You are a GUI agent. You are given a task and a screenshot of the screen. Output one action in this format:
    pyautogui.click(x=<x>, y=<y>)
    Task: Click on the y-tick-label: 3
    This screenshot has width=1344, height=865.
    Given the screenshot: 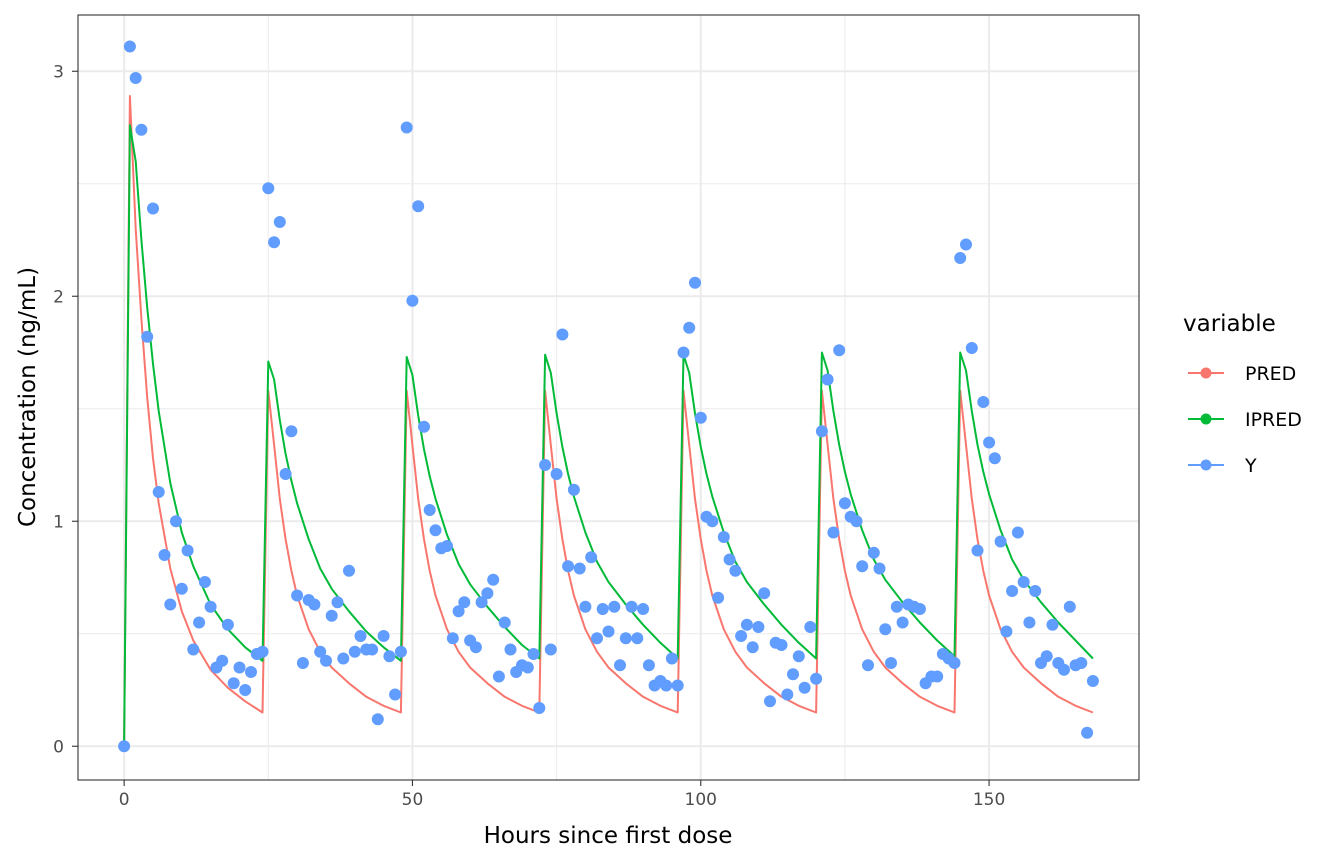 What is the action you would take?
    pyautogui.click(x=58, y=72)
    